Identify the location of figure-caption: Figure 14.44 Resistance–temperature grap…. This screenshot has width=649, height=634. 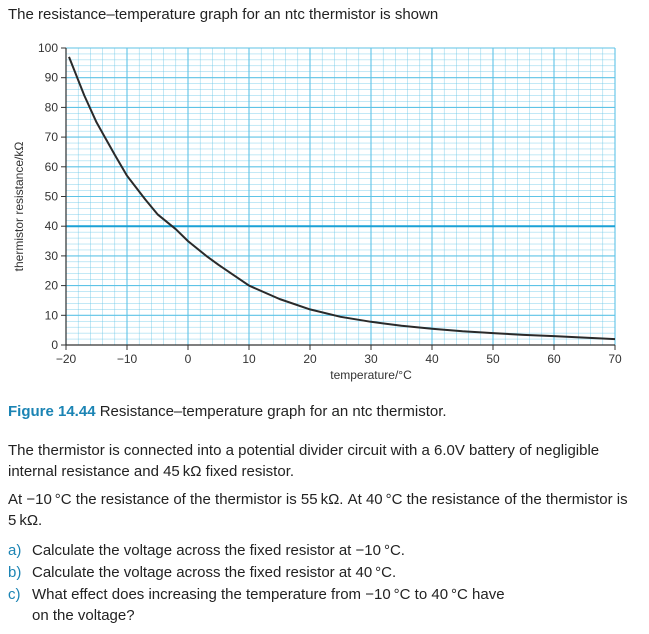
(227, 411).